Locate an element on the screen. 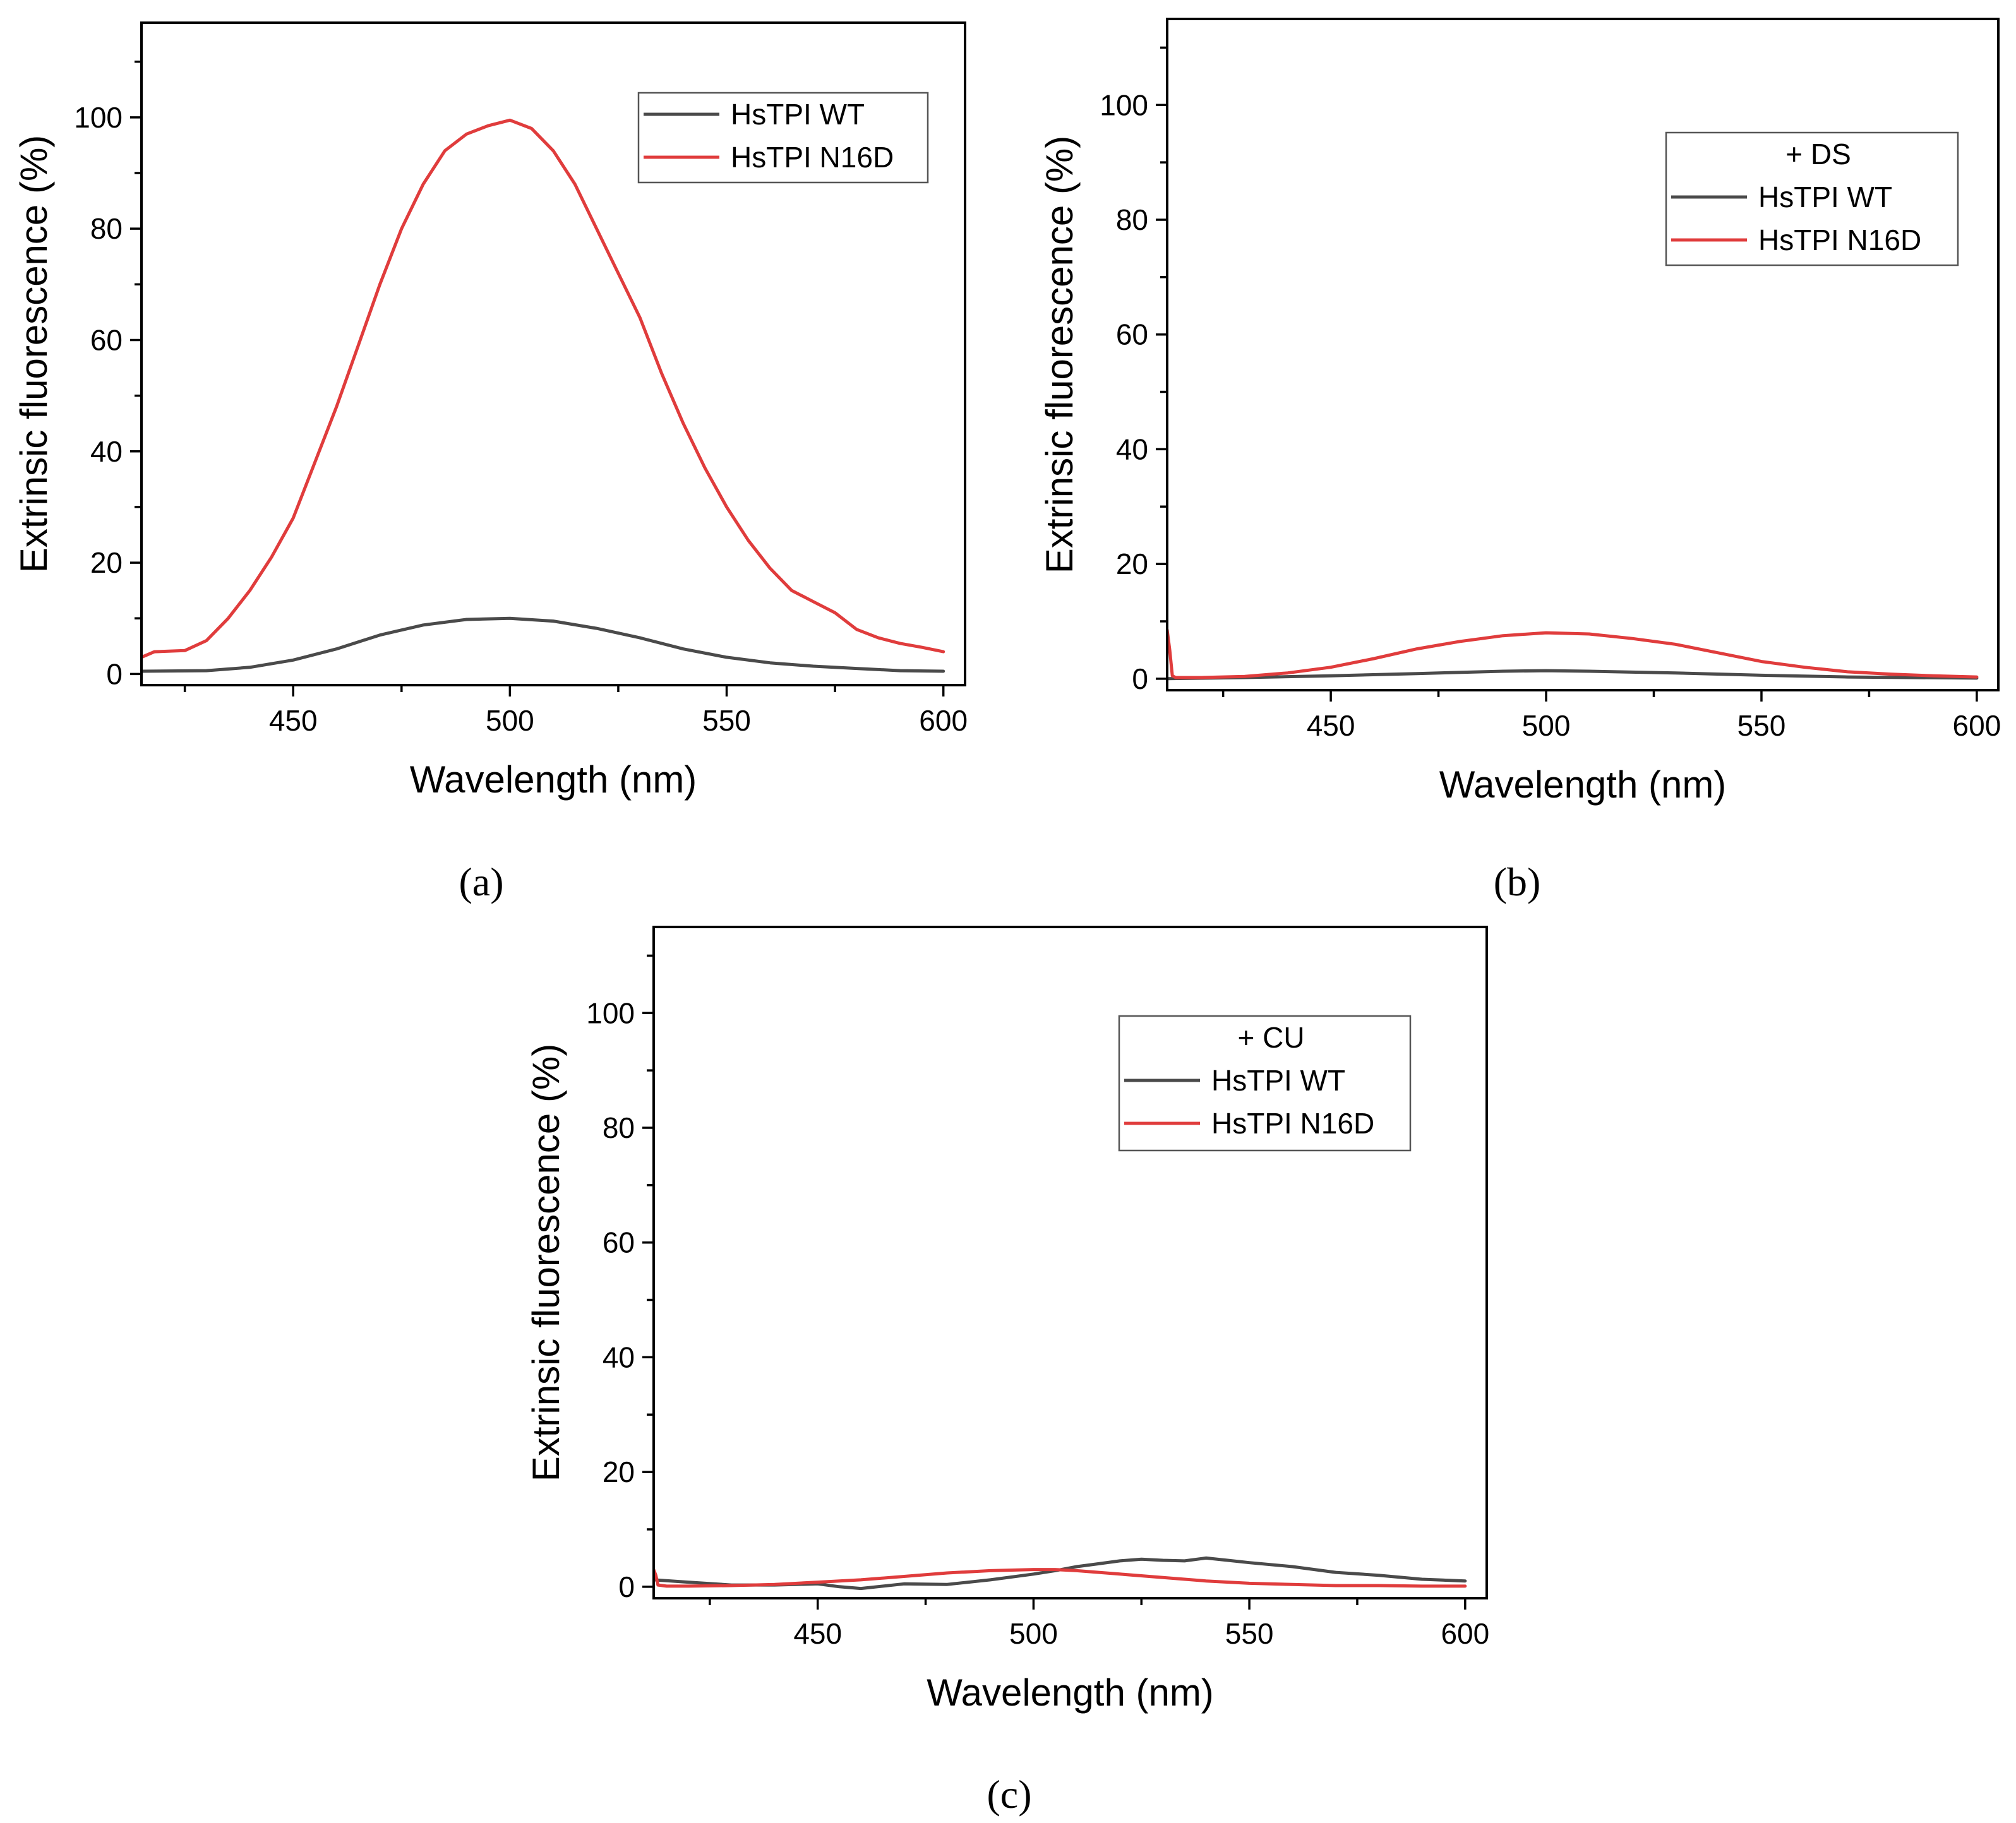 Image resolution: width=2016 pixels, height=1823 pixels. legend: + DS HsTPI WT HsTPI N16D is located at coordinates (1812, 198).